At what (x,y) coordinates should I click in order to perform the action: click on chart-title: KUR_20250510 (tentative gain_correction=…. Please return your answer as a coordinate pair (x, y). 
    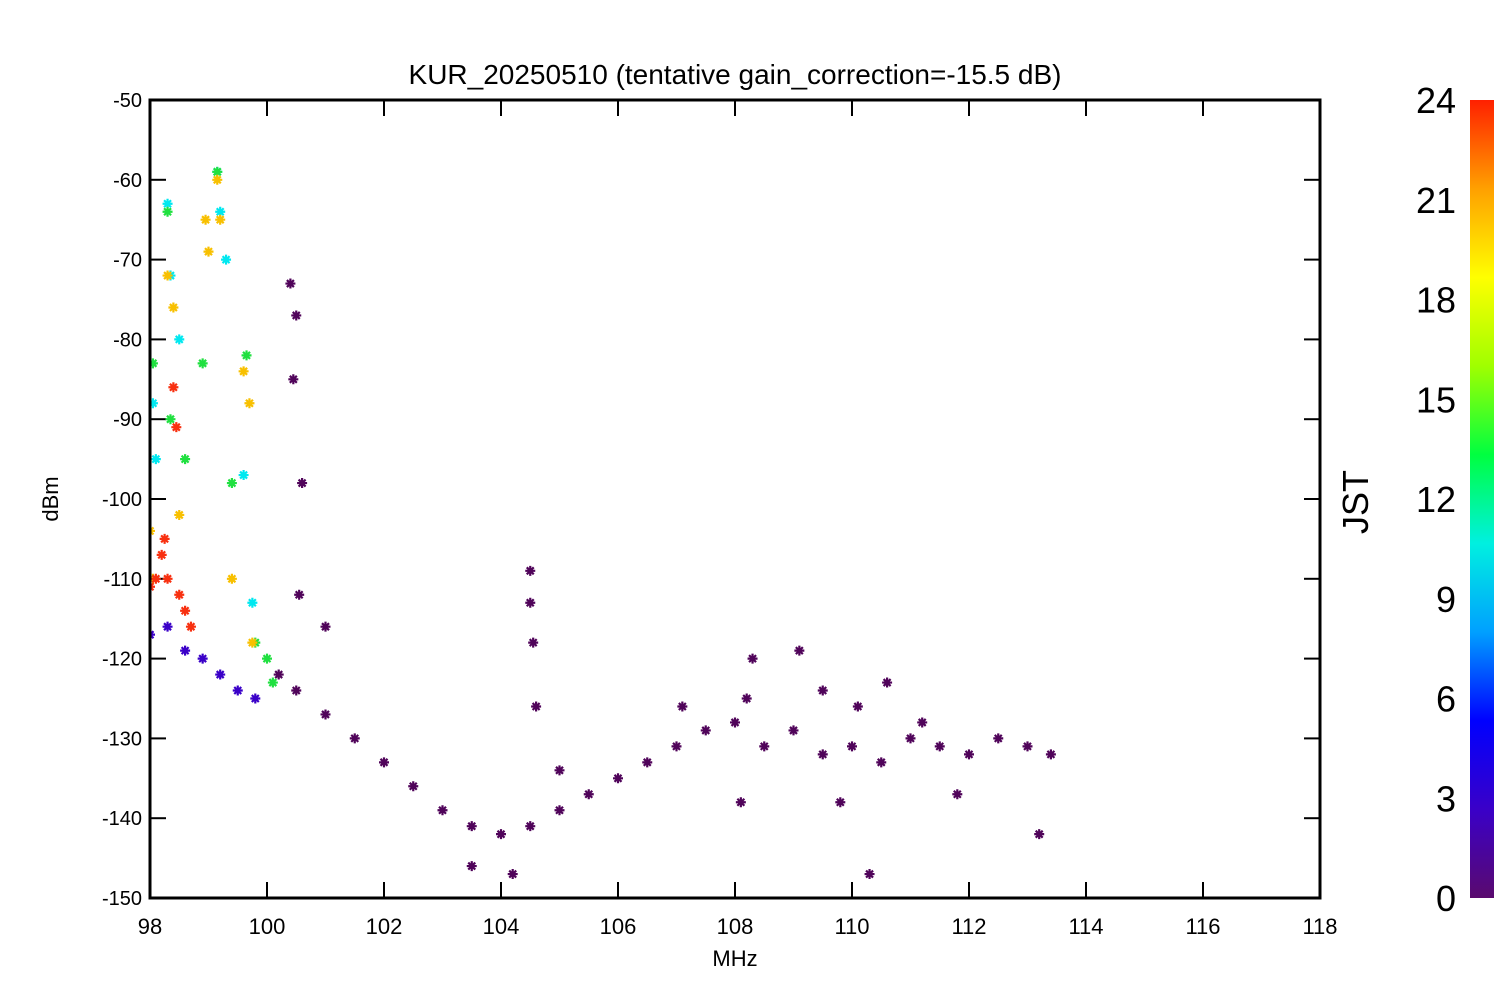
    Looking at the image, I should click on (735, 74).